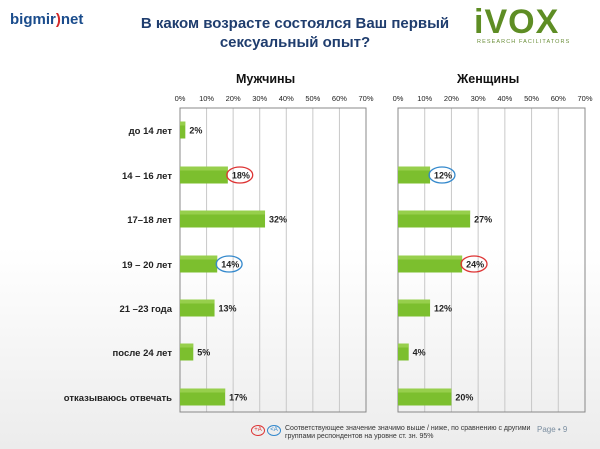  What do you see at coordinates (552, 429) in the screenshot?
I see `page-number: Page • 9` at bounding box center [552, 429].